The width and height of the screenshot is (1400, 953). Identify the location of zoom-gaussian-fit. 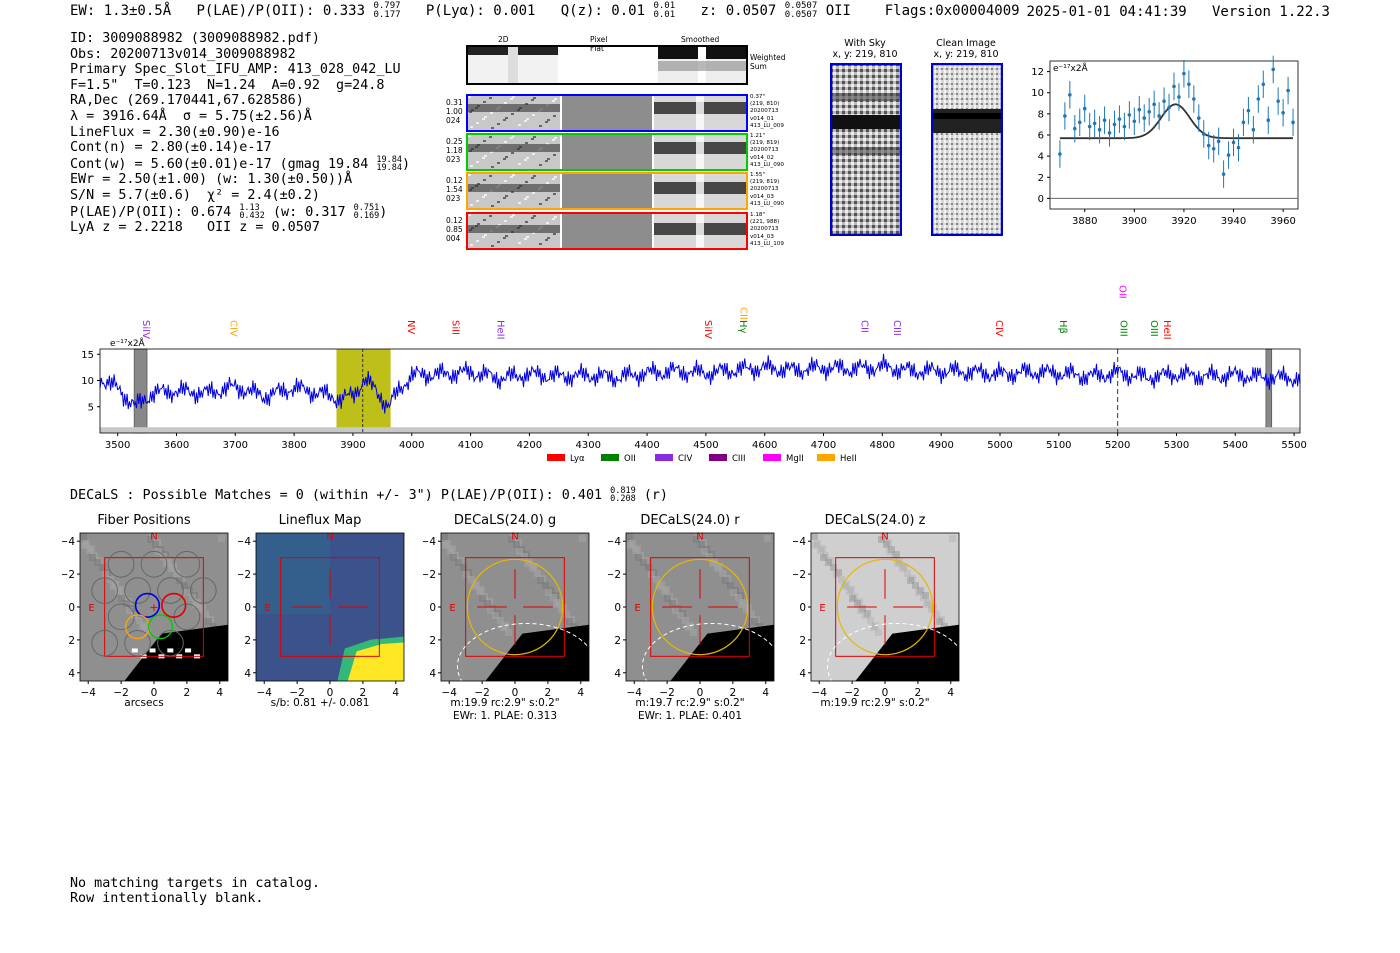
(1176, 121).